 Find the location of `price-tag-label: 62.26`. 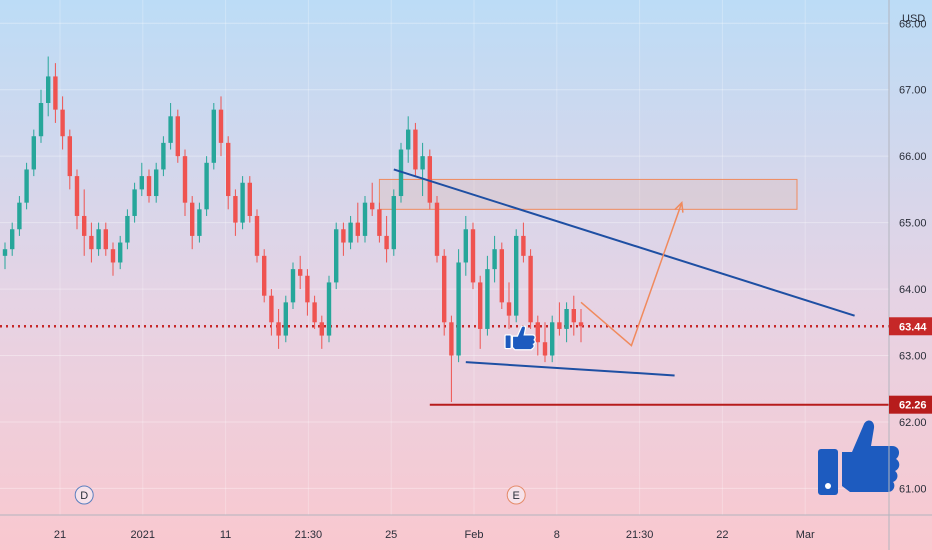

price-tag-label: 62.26 is located at coordinates (913, 406).